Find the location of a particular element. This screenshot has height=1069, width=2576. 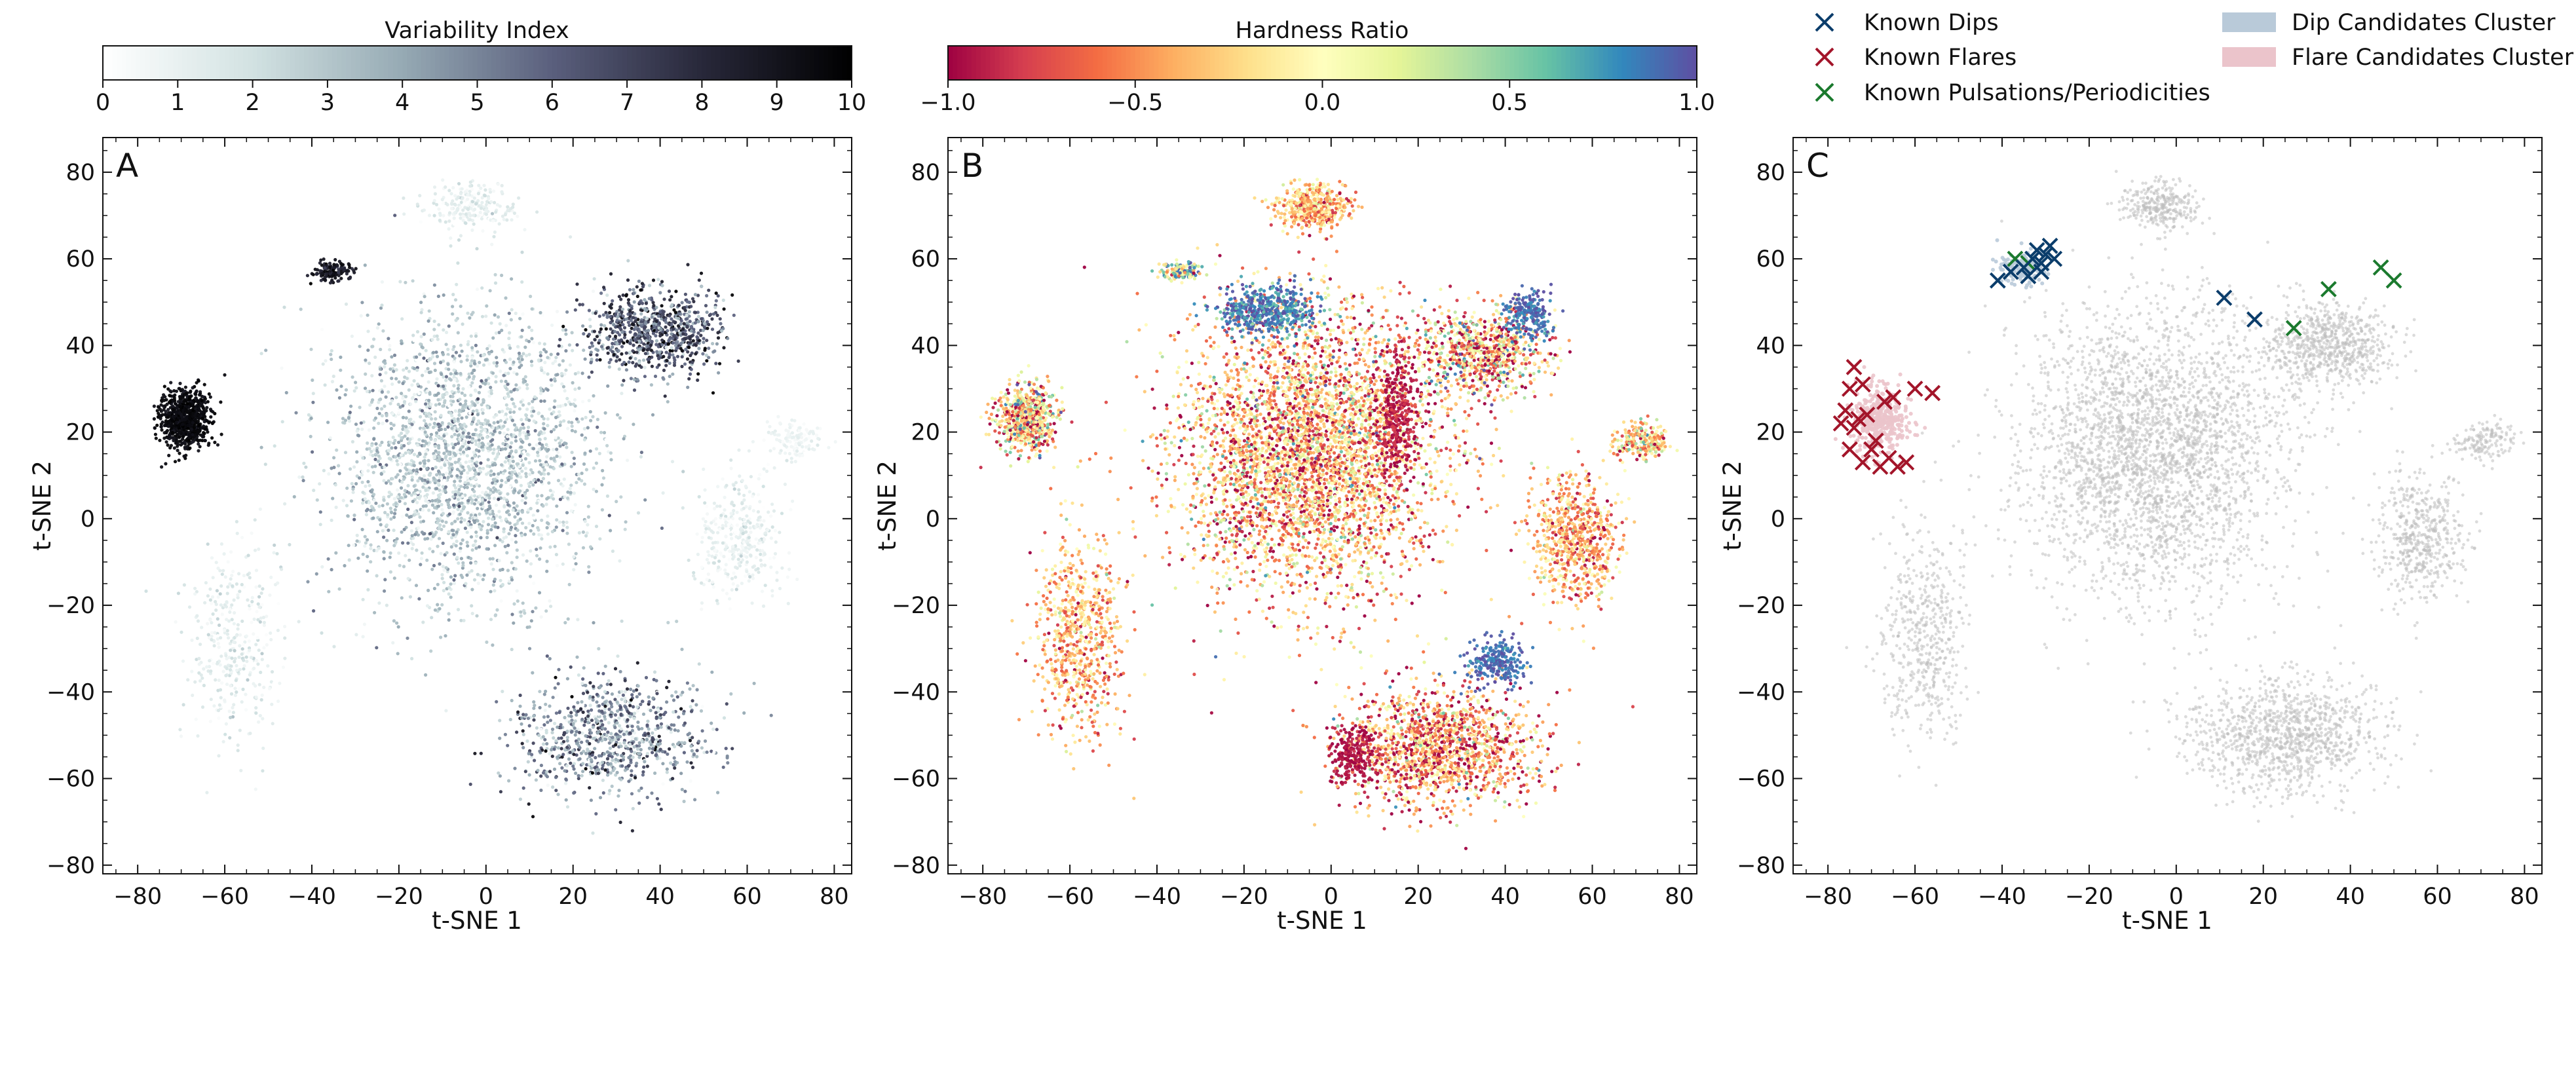

legend-x-flares is located at coordinates (1825, 57).